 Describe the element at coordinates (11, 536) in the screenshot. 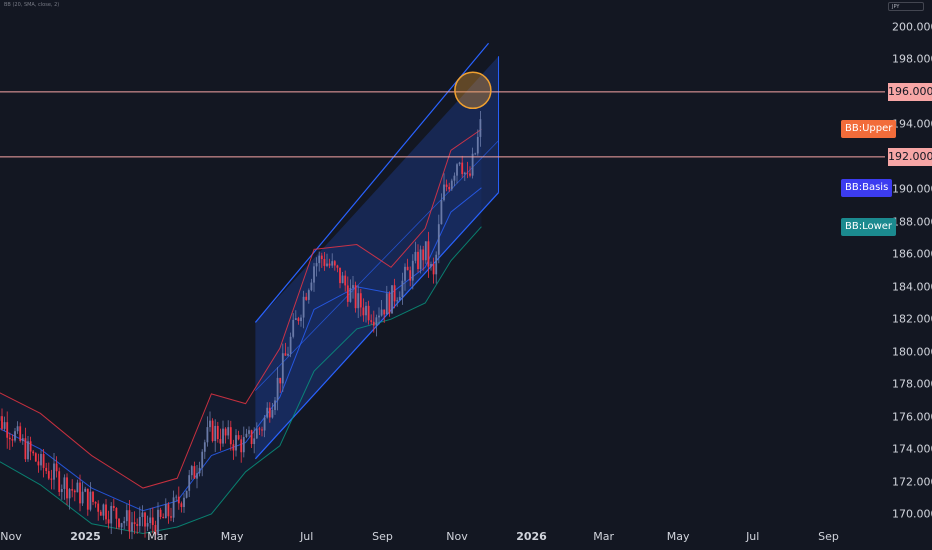

I see `time-tick-label: Nov` at that location.